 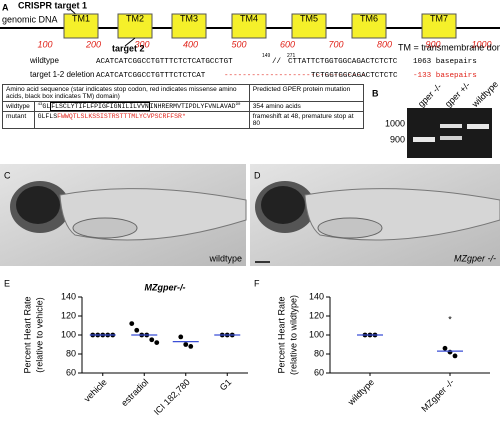 What do you see at coordinates (293, 335) in the screenshot?
I see `y-axis-label: (relative to wildtype)` at bounding box center [293, 335].